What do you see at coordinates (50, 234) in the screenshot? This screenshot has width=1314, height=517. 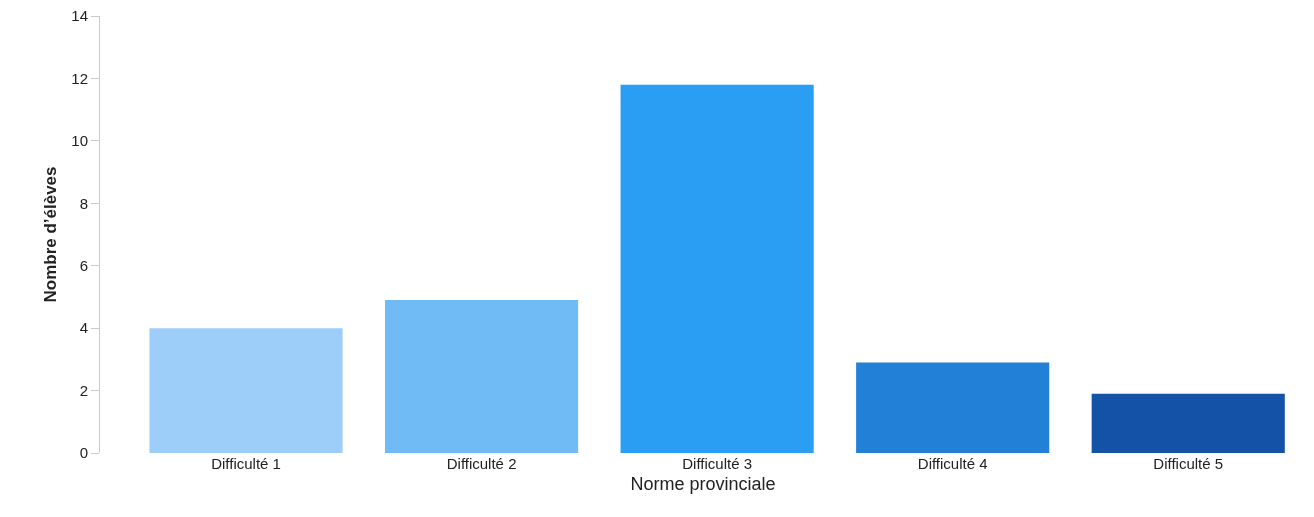 I see `y-axis-title: Nombre d’élèves` at bounding box center [50, 234].